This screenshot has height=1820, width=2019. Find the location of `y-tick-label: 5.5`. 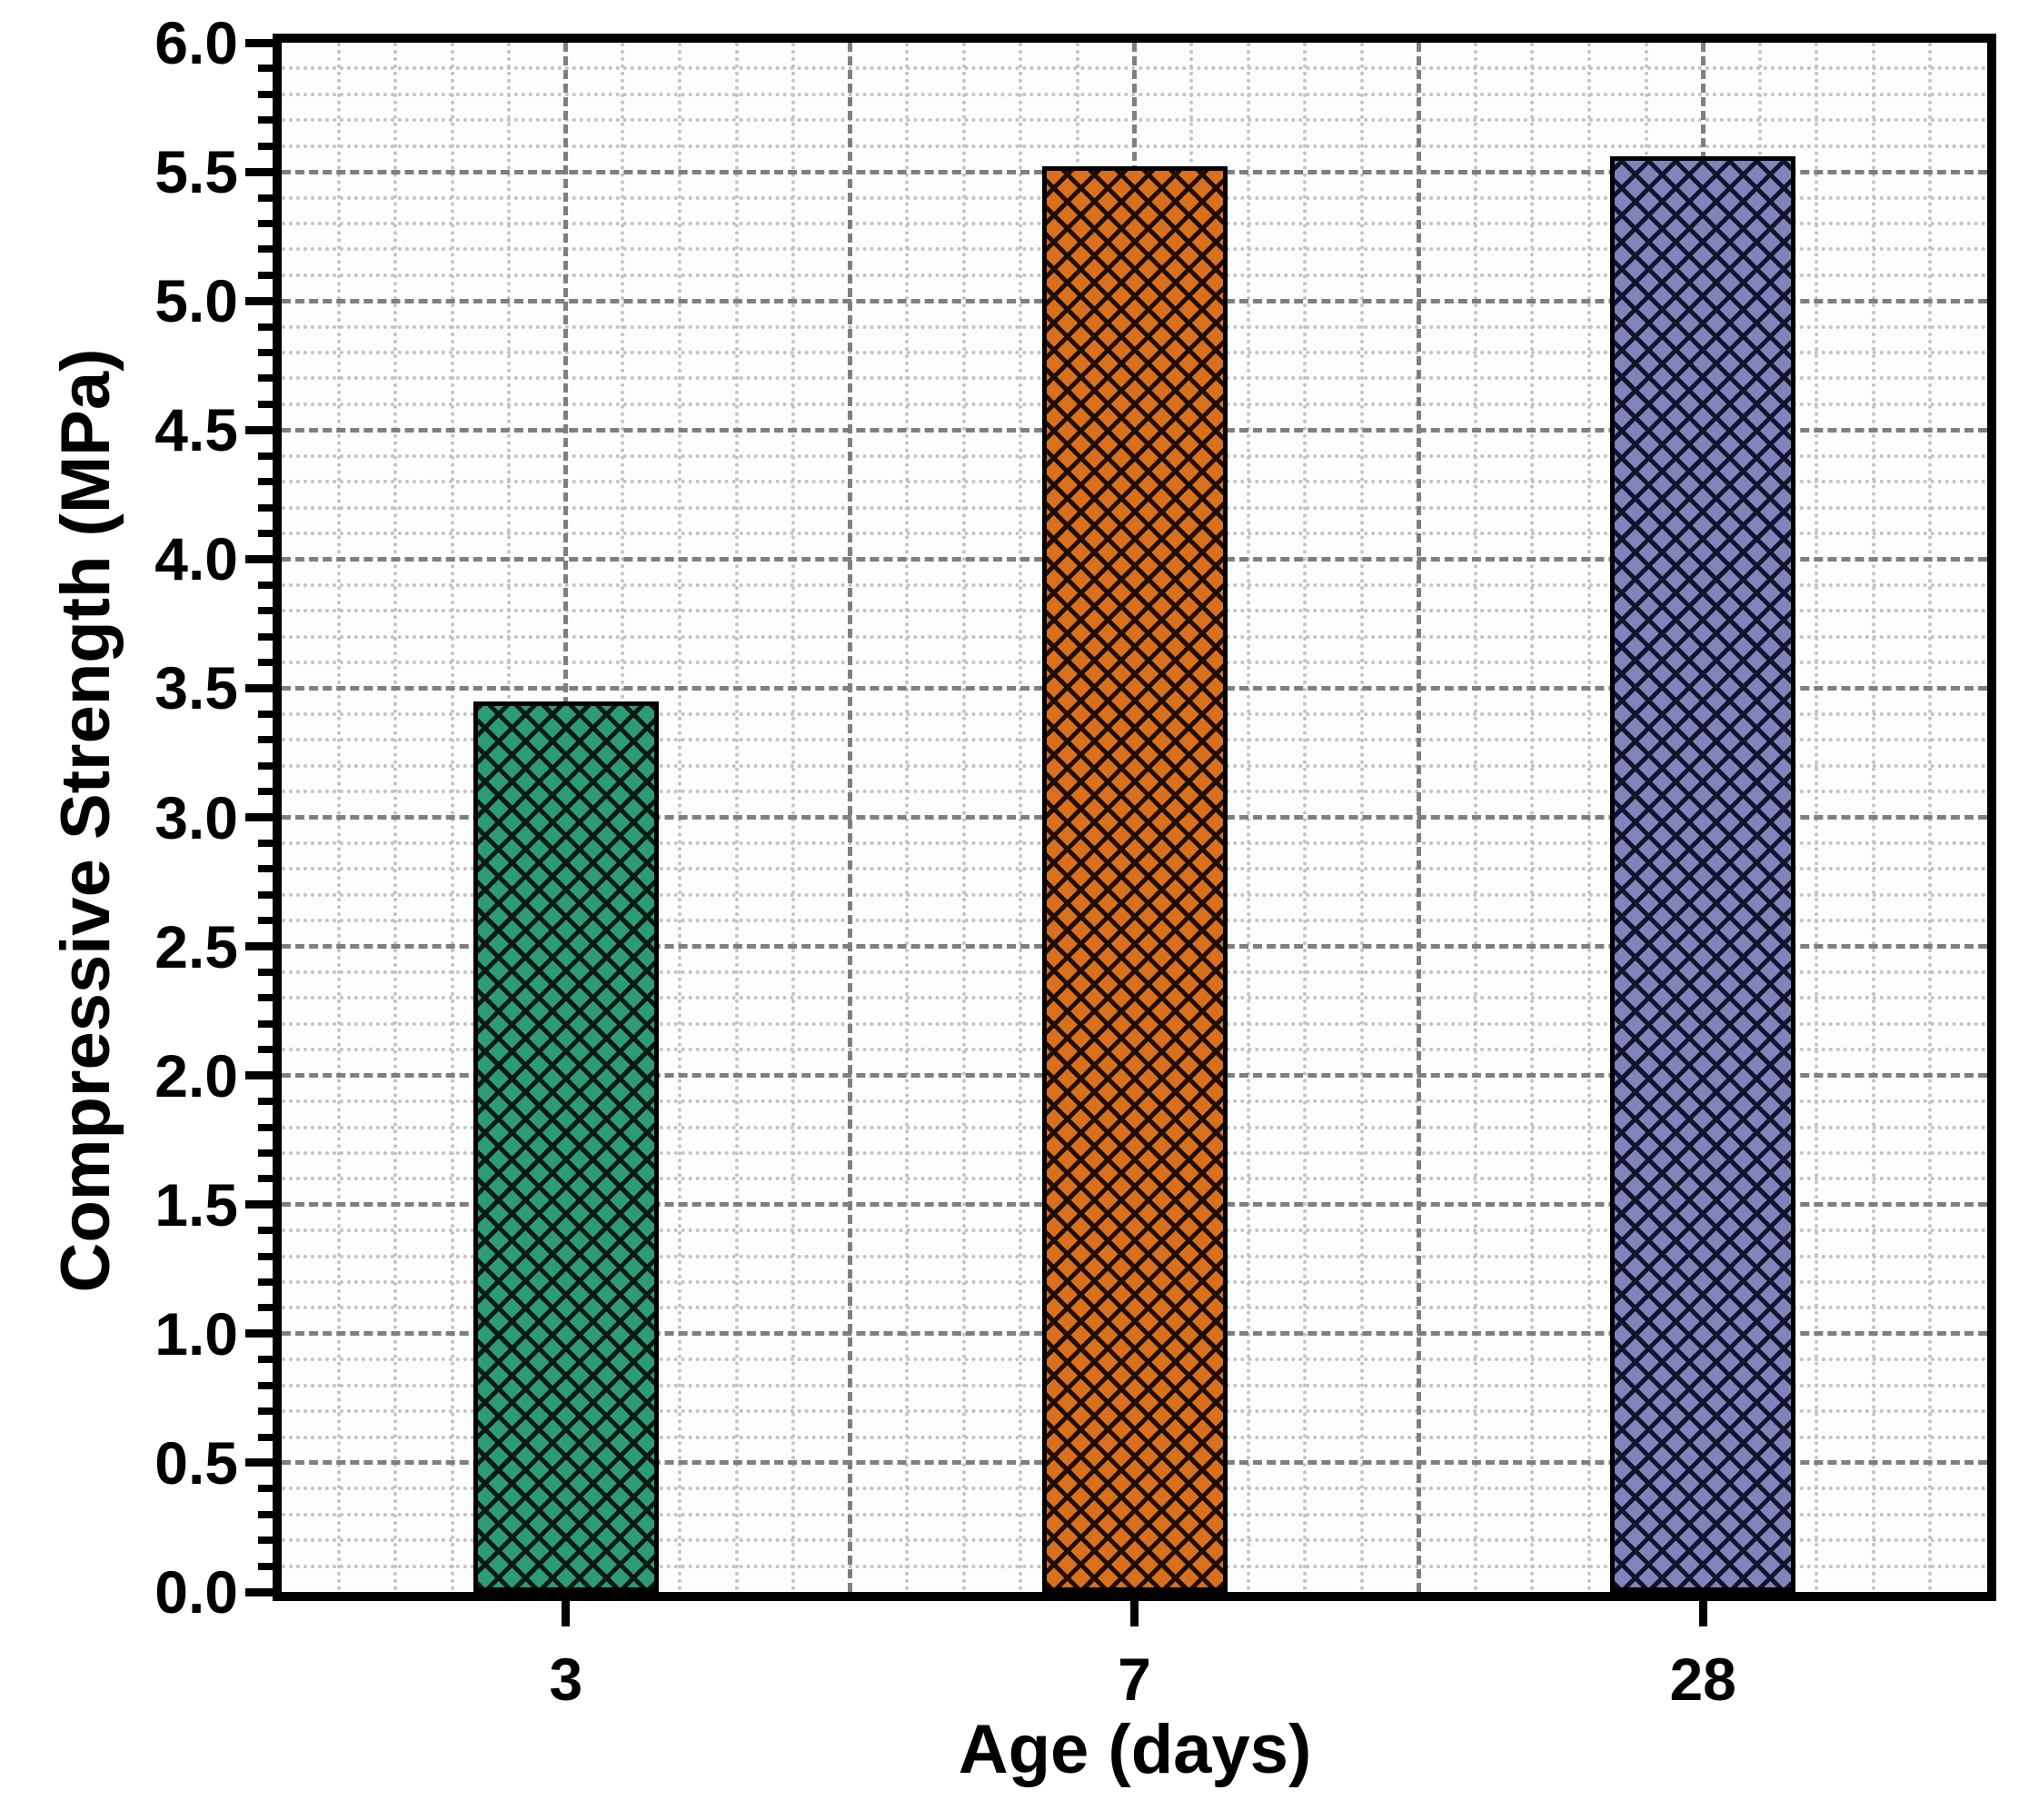

y-tick-label: 5.5 is located at coordinates (196, 172).